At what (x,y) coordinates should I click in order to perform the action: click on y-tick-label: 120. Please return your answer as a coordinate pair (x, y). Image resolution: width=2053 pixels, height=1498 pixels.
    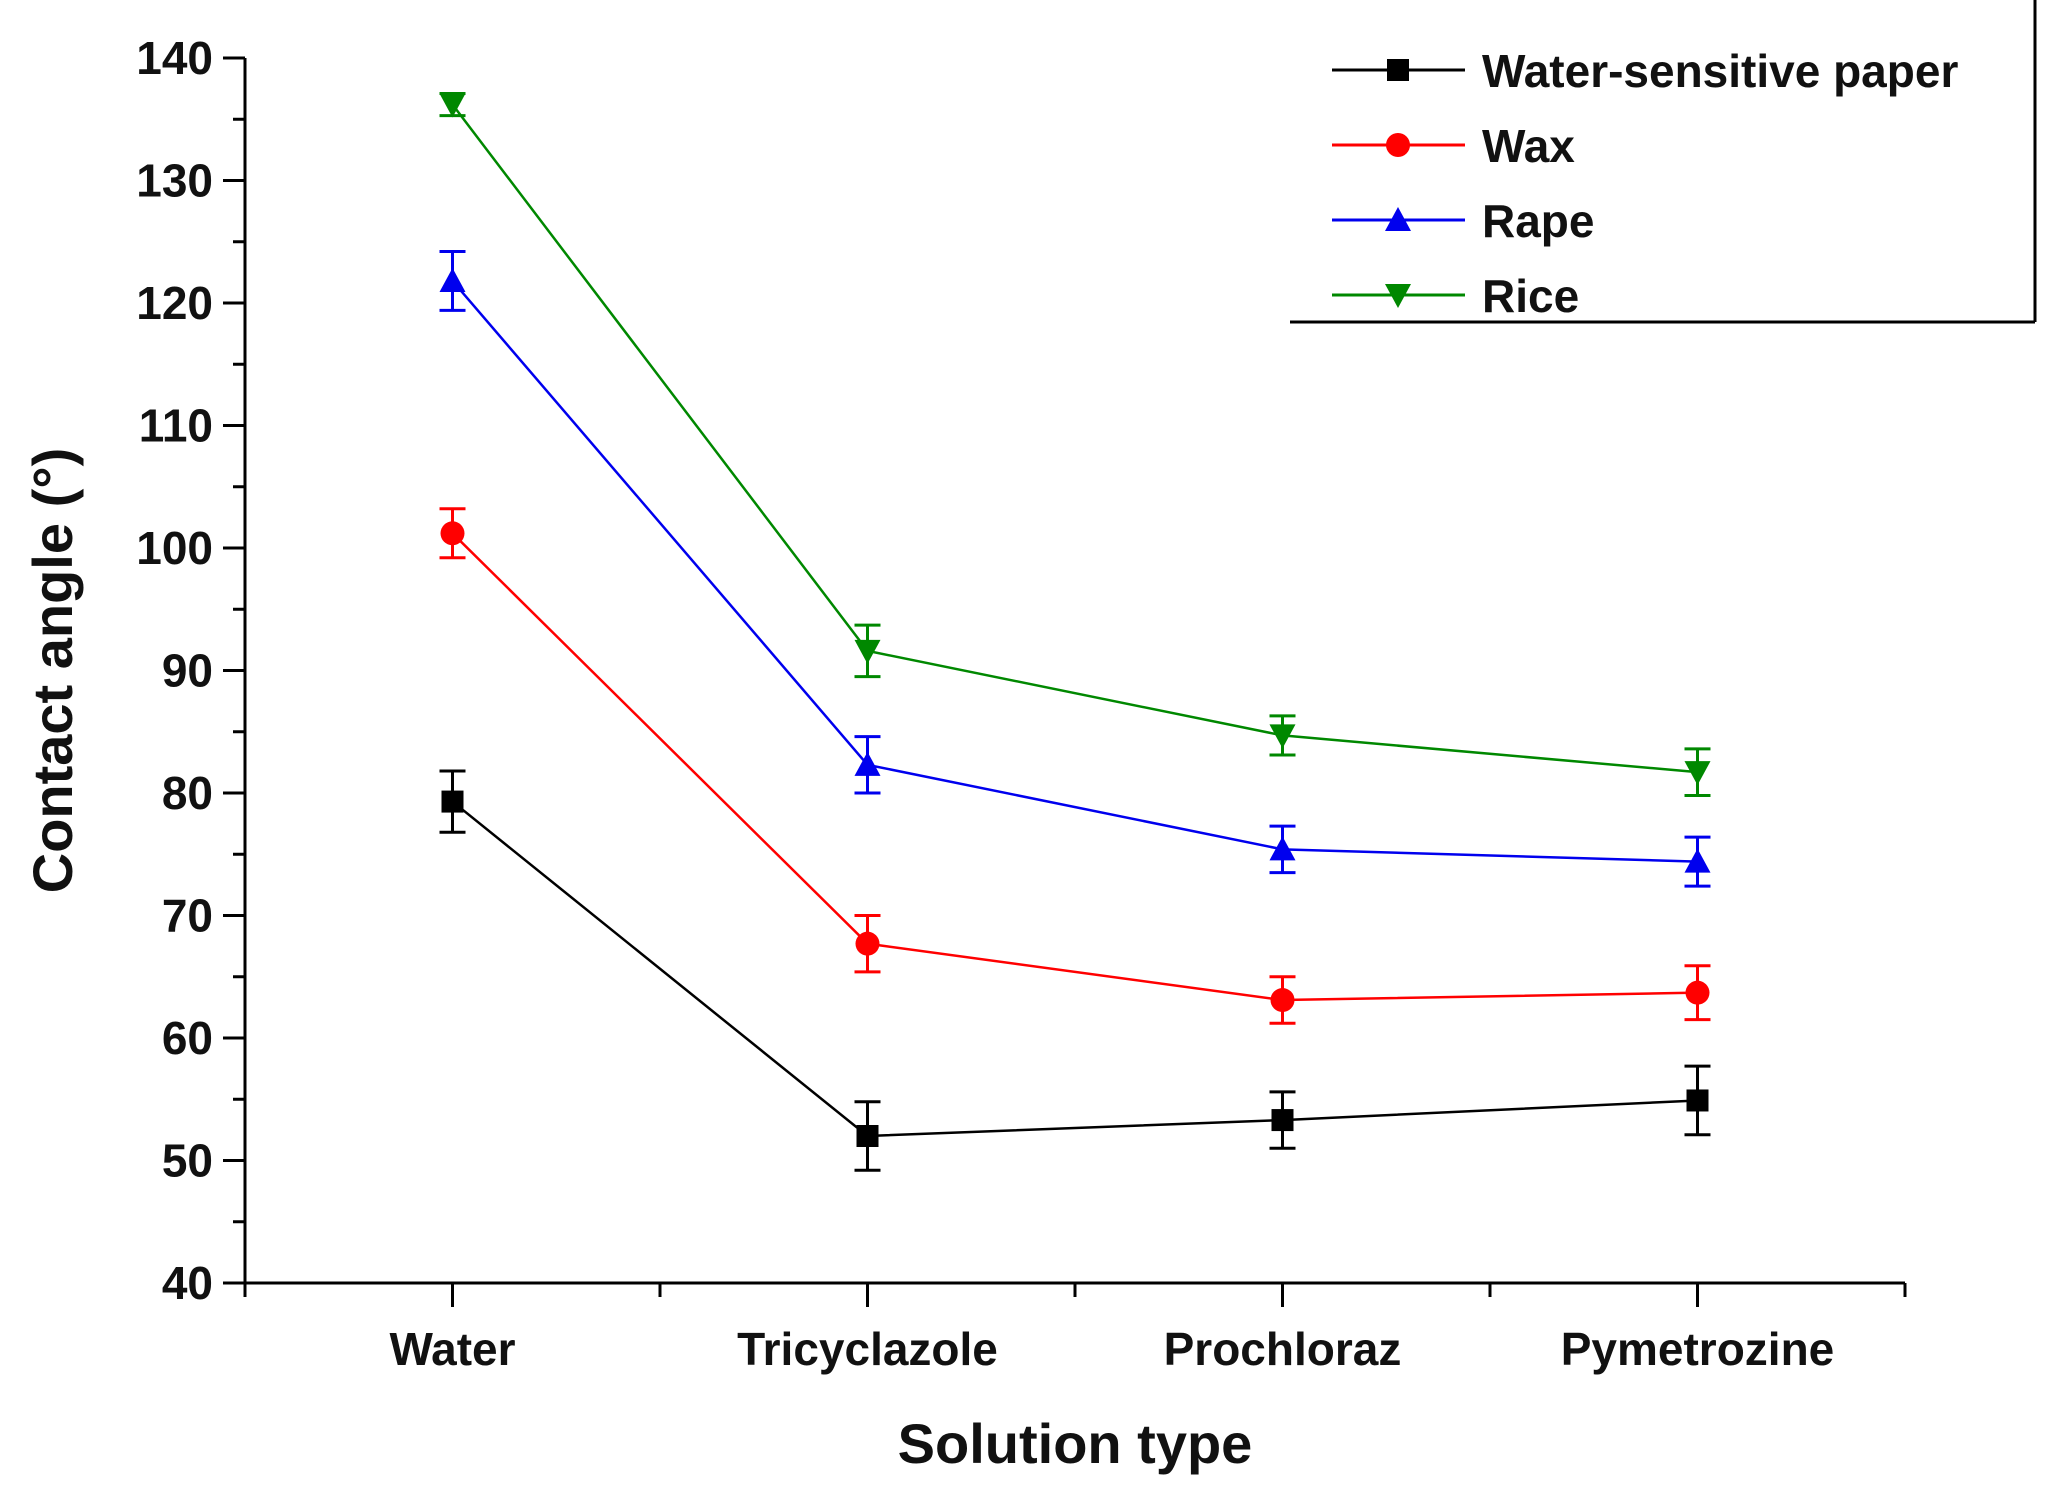
    Looking at the image, I should click on (174, 303).